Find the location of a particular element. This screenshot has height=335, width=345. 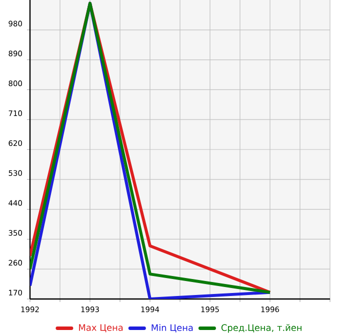

legend-label: Max Цена is located at coordinates (101, 328).